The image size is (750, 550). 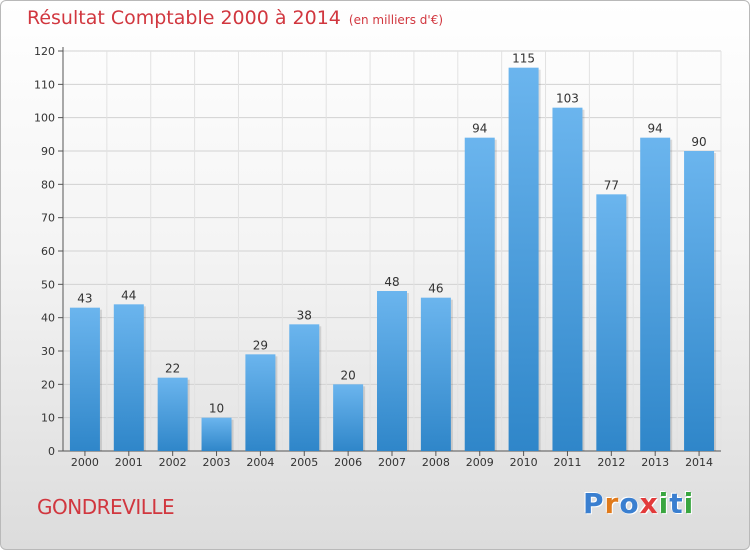 What do you see at coordinates (436, 462) in the screenshot?
I see `x-tick-label: 2008` at bounding box center [436, 462].